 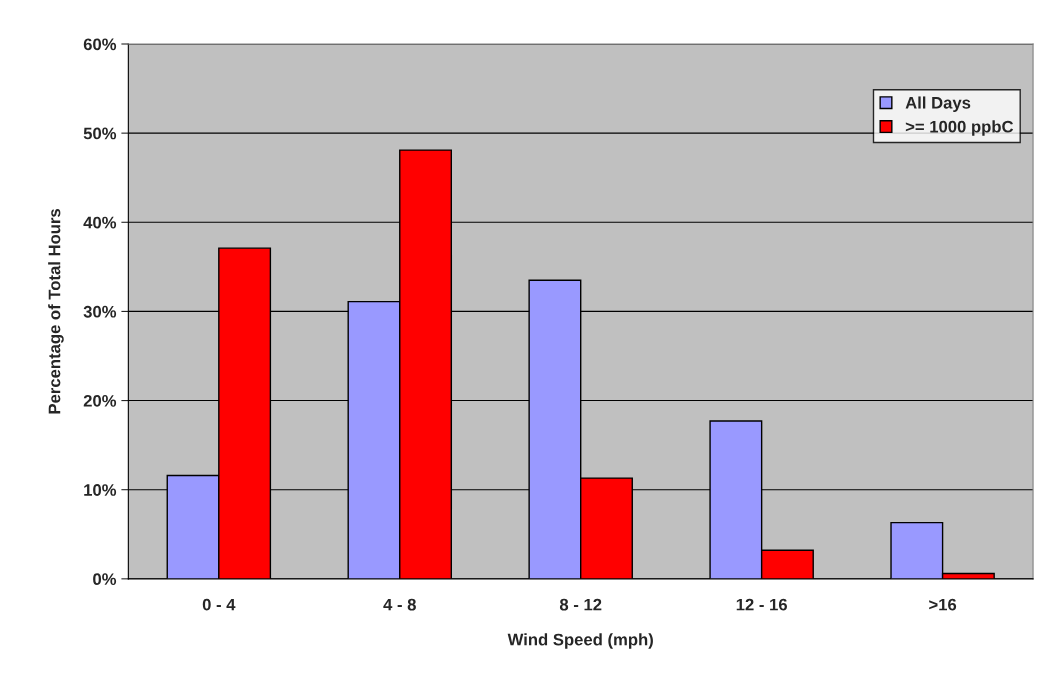 I want to click on x-axis-title: Wind Speed (mph), so click(x=580, y=641).